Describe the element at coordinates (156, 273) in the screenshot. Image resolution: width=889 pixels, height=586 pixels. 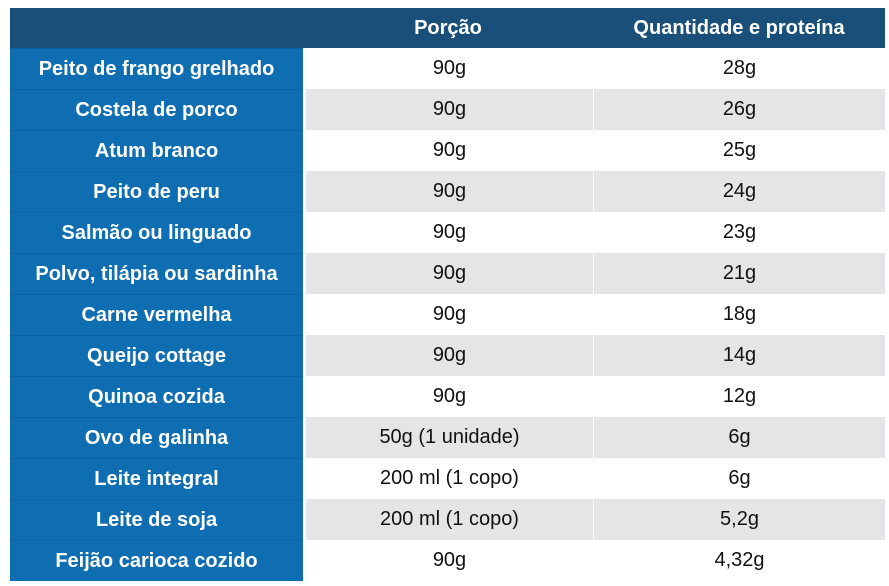
I see `food-name-cell: Polvo, tilápia ou sardinha` at that location.